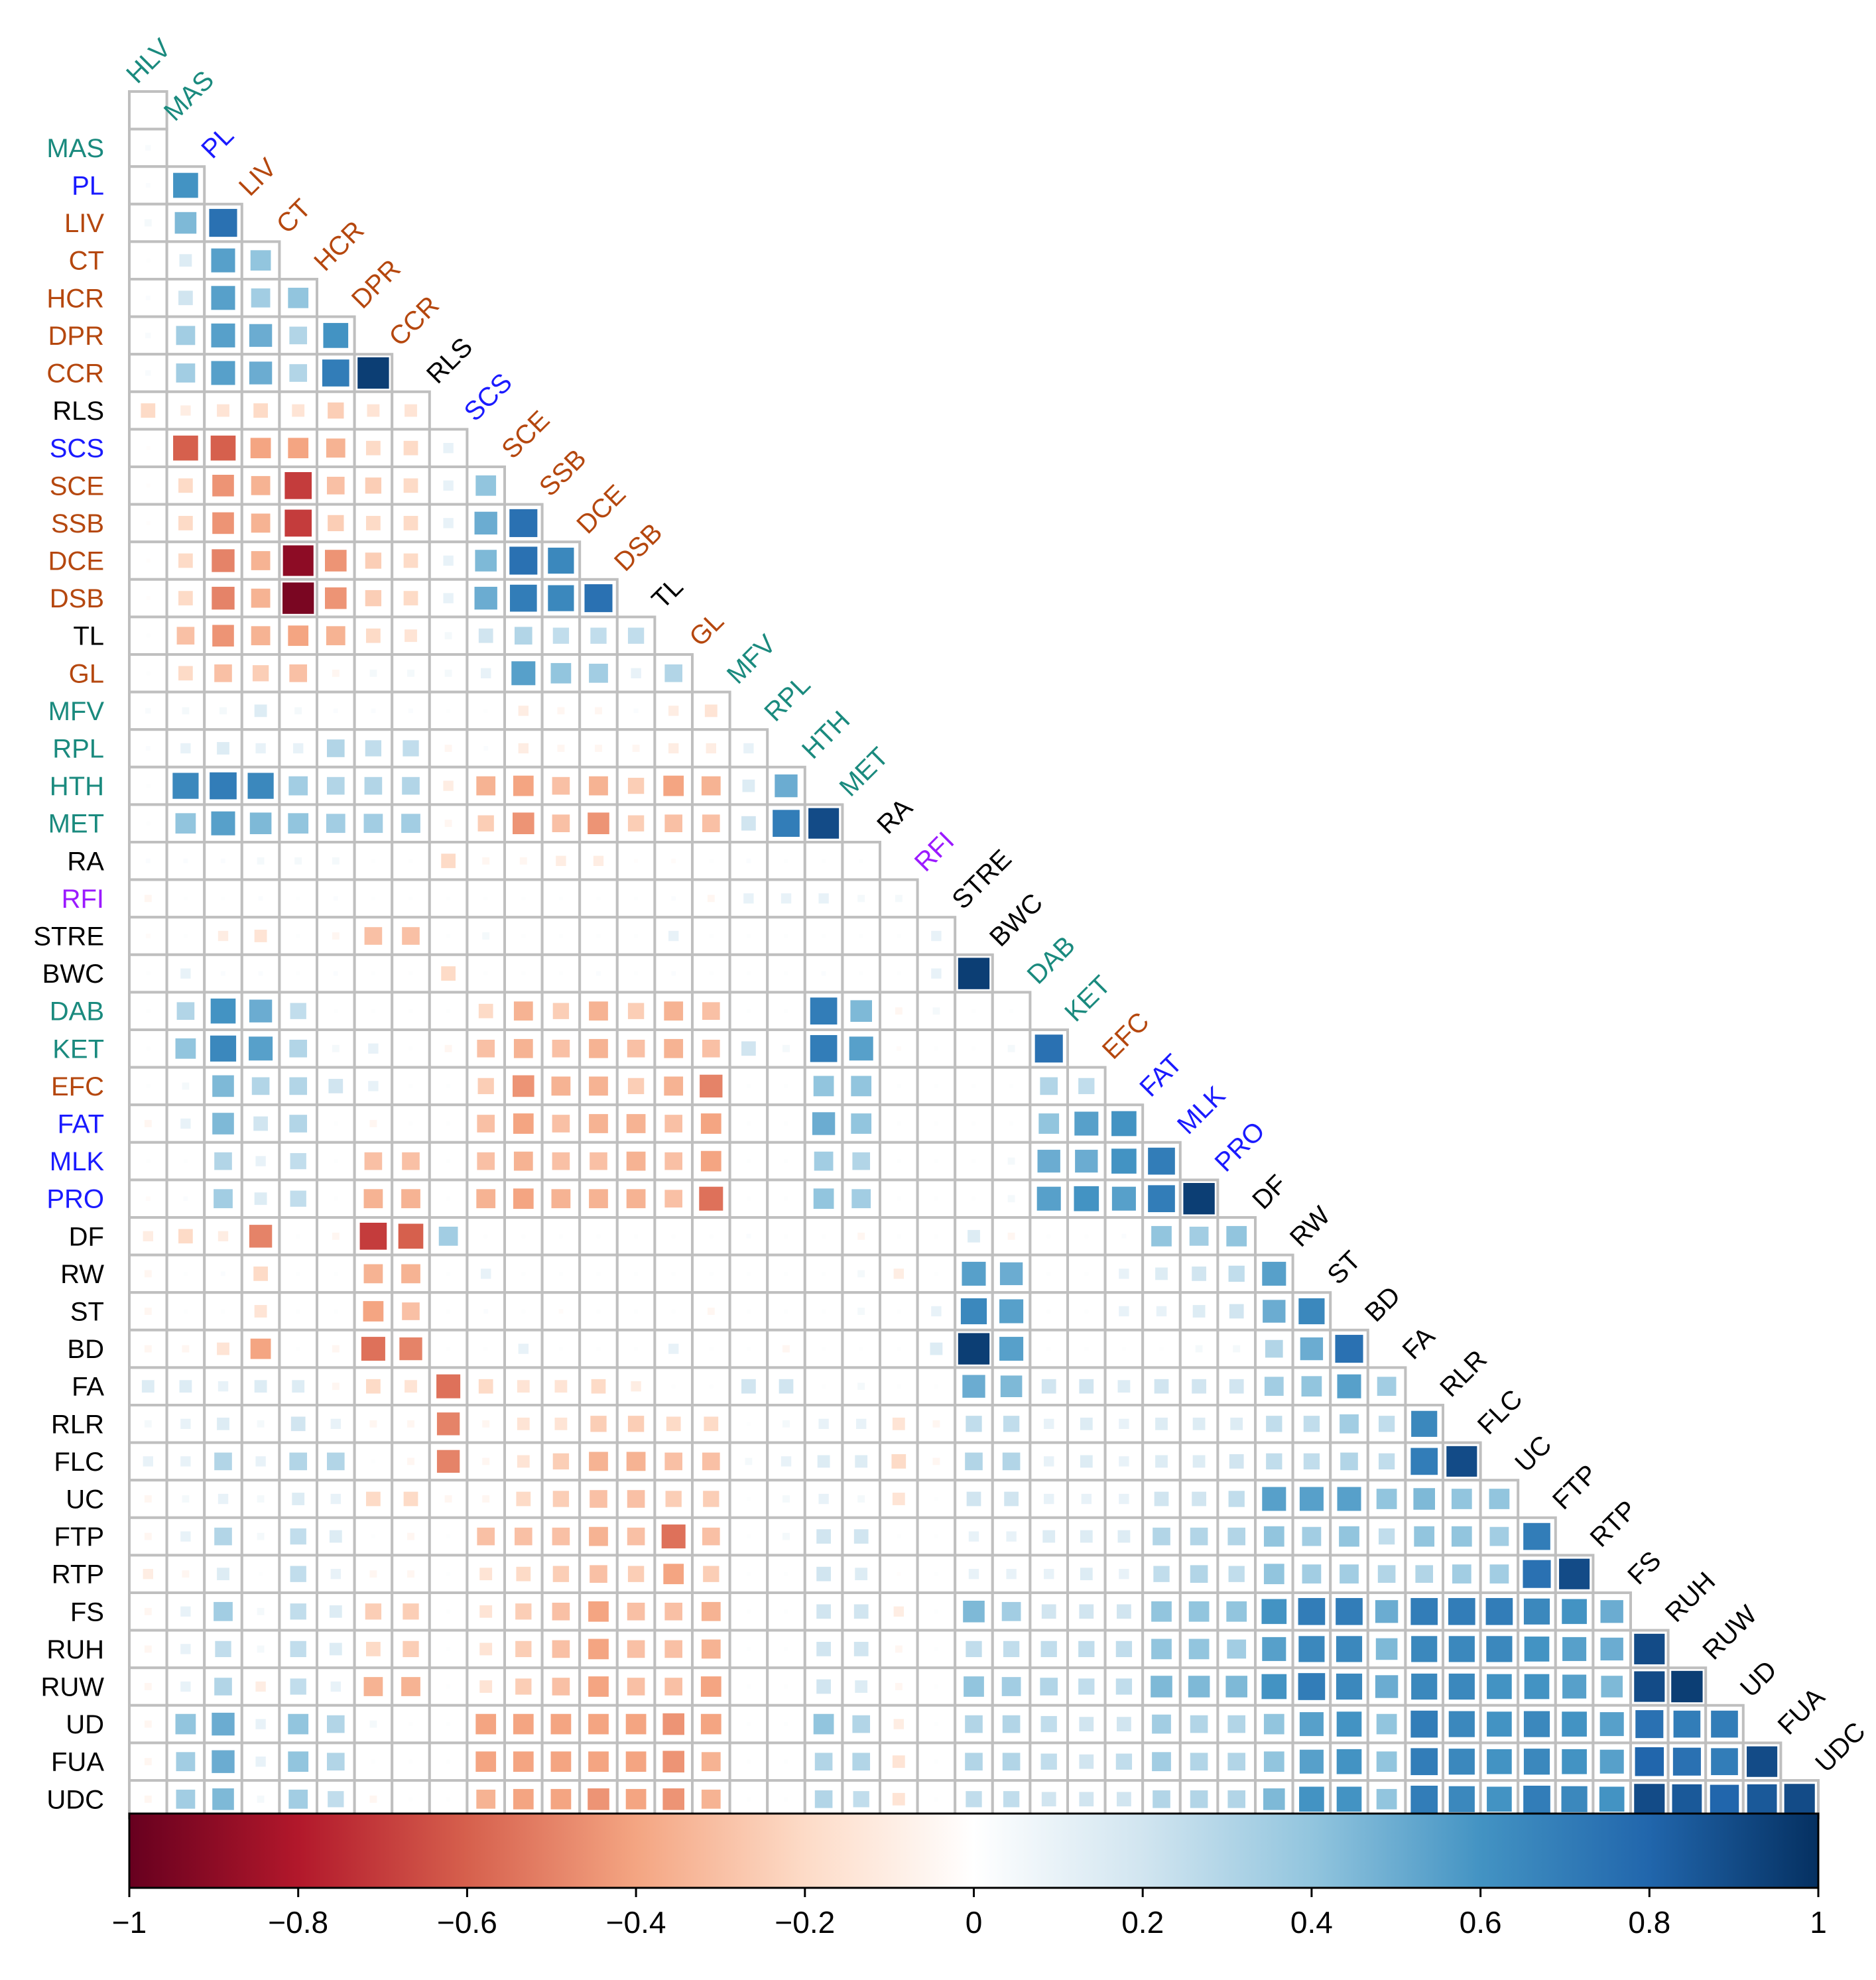 This screenshot has height=1980, width=1876. What do you see at coordinates (823, 1574) in the screenshot?
I see `heatmap-cell-RTP-HTH` at bounding box center [823, 1574].